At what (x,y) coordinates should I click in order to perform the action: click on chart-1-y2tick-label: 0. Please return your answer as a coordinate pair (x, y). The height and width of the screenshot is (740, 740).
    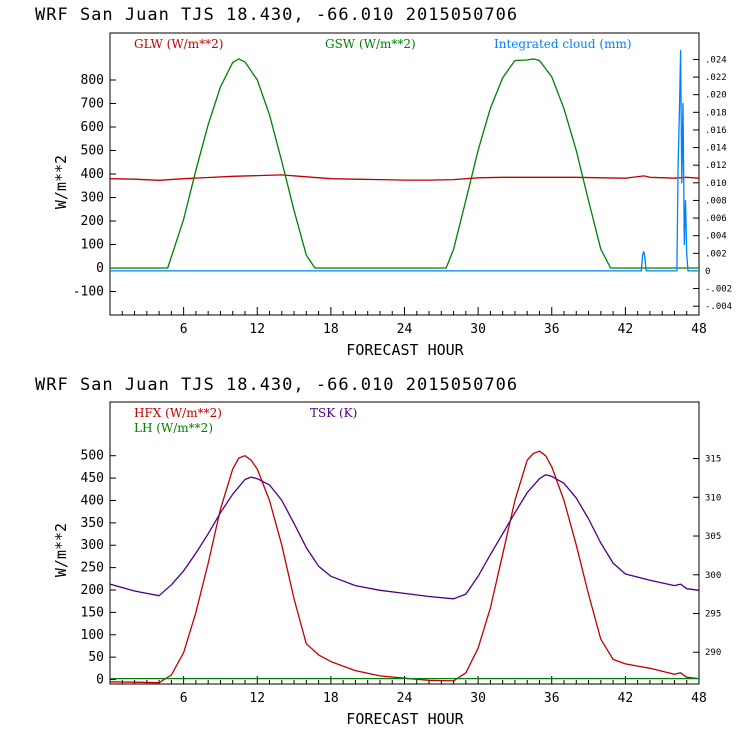
    Looking at the image, I should click on (707, 272).